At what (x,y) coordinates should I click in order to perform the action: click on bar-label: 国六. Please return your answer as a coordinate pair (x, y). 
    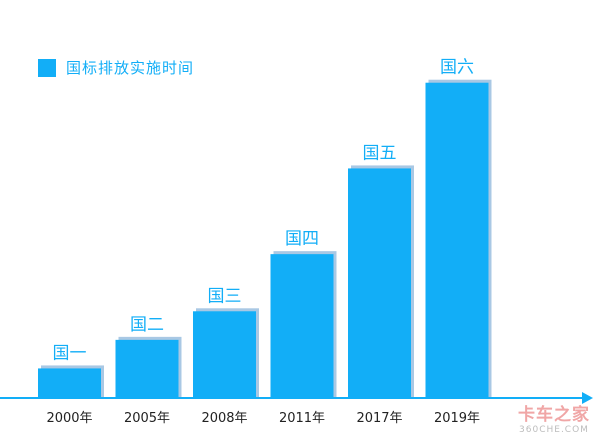
    Looking at the image, I should click on (457, 68).